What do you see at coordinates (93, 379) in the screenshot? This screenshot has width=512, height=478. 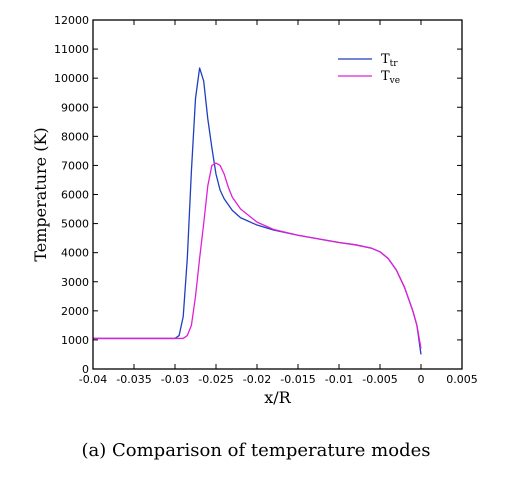 I see `x-tick-label: -0.04` at bounding box center [93, 379].